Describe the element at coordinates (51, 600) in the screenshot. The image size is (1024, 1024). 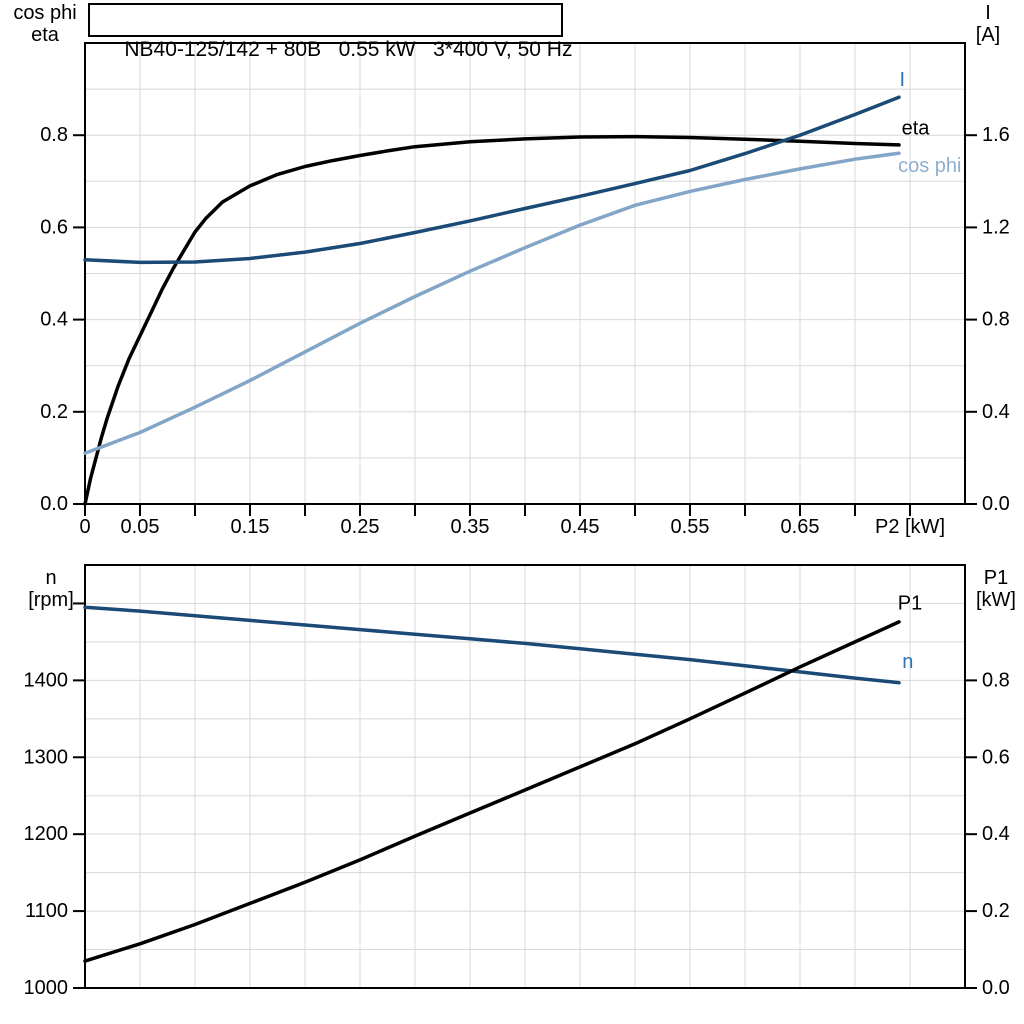
I see `left-axis-title: [rpm]` at that location.